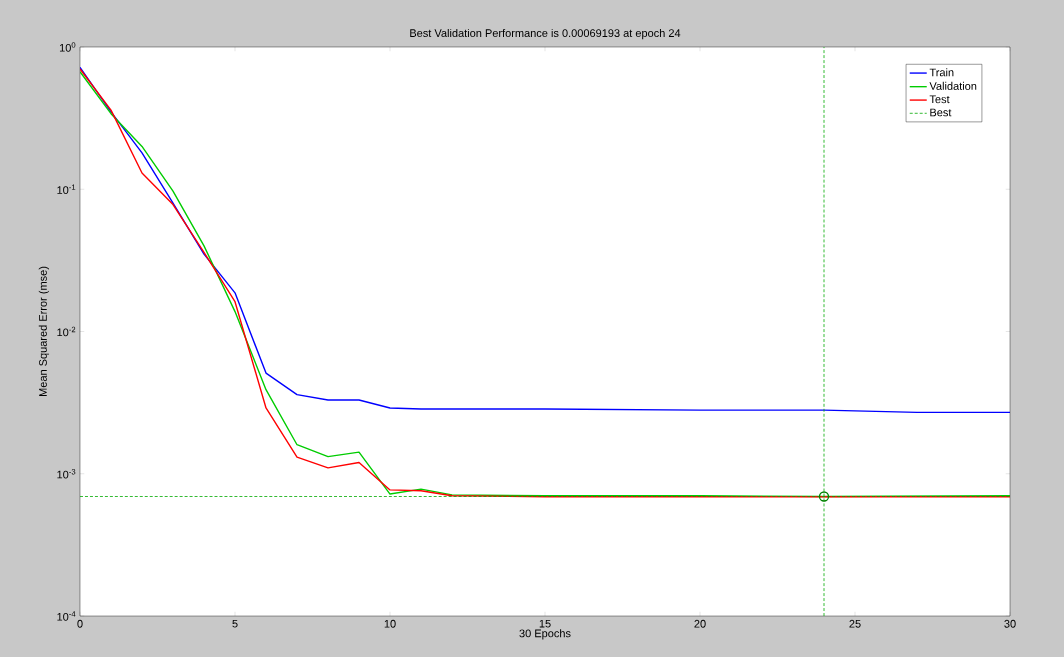 This screenshot has width=1064, height=657. What do you see at coordinates (953, 85) in the screenshot?
I see `legend-label: Validation` at bounding box center [953, 85].